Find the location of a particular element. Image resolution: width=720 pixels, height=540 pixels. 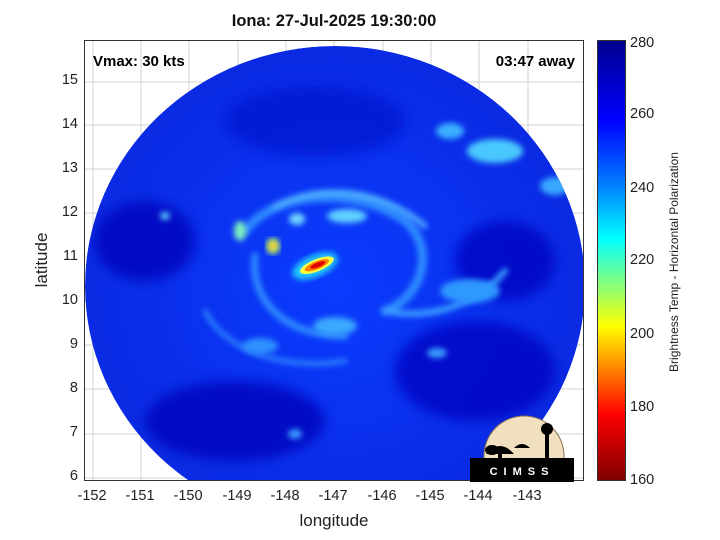

time-away-label: 03:47 away is located at coordinates (535, 61).